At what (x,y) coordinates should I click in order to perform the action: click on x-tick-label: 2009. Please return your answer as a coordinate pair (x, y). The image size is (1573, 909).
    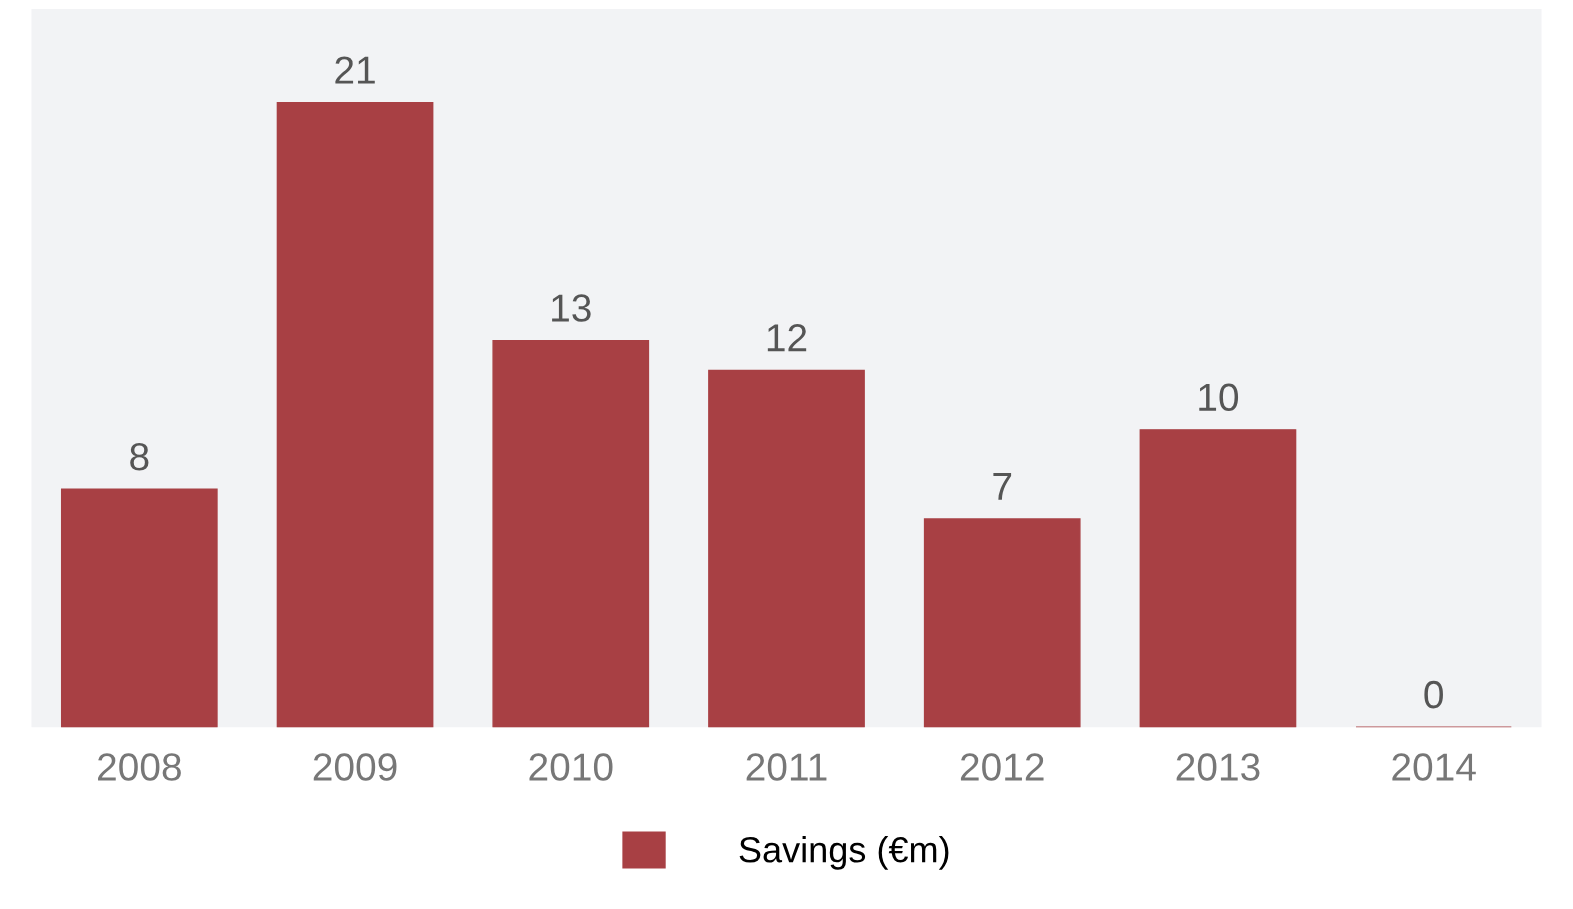
    Looking at the image, I should click on (355, 767).